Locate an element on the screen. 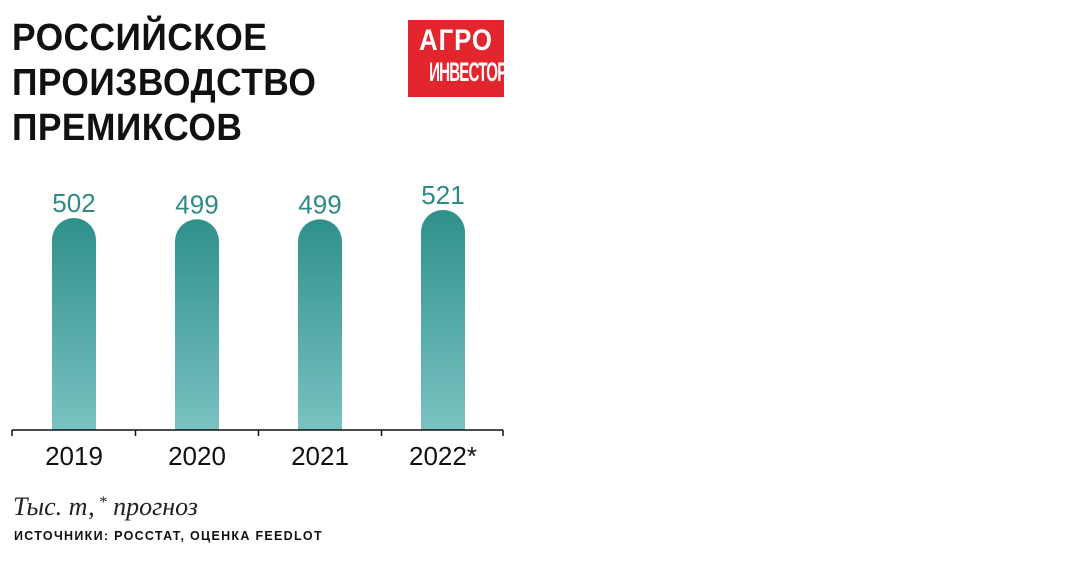 The width and height of the screenshot is (1075, 561). units-note: Тыс. т, * прогноз is located at coordinates (105, 505).